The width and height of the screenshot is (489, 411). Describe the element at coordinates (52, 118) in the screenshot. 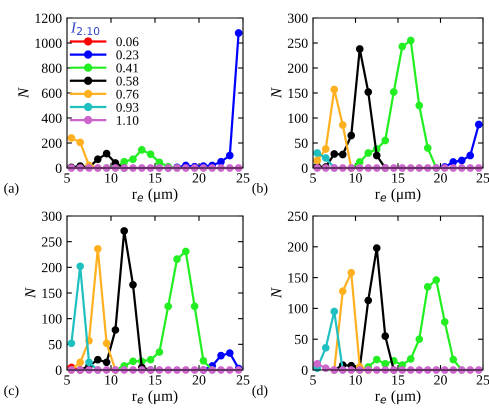

I see `y-tick-label: 400` at that location.